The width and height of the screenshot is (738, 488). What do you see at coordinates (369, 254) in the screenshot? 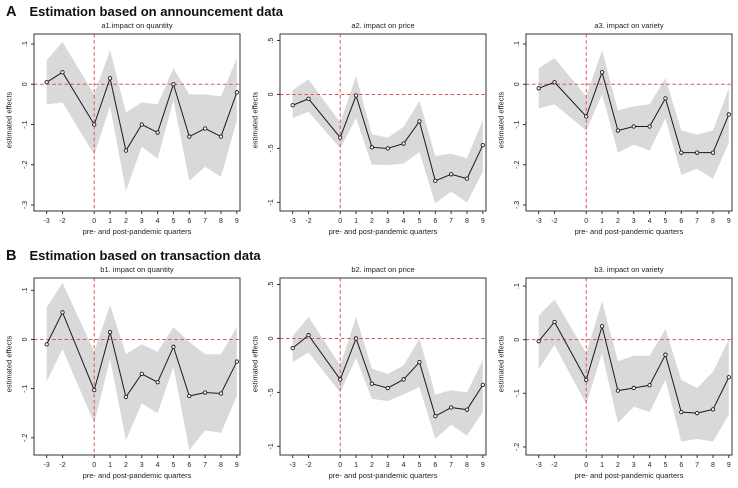
I see `section-b-heading: B Estimation based on transaction data` at bounding box center [369, 254].